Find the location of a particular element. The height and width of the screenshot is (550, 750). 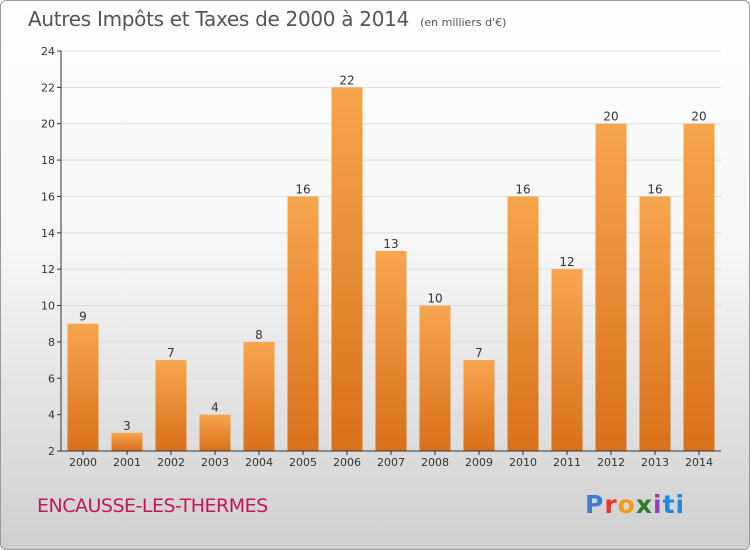

data-label: 3 is located at coordinates (127, 426).